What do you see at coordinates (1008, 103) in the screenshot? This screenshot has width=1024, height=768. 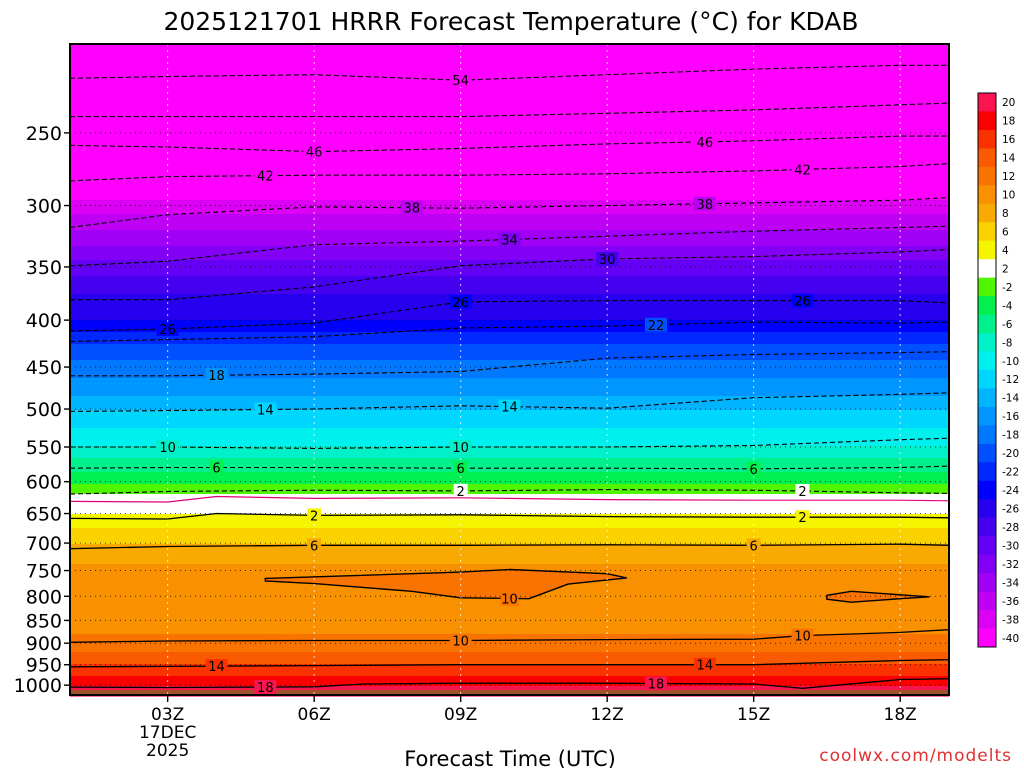 I see `colorbar-label: 20` at bounding box center [1008, 103].